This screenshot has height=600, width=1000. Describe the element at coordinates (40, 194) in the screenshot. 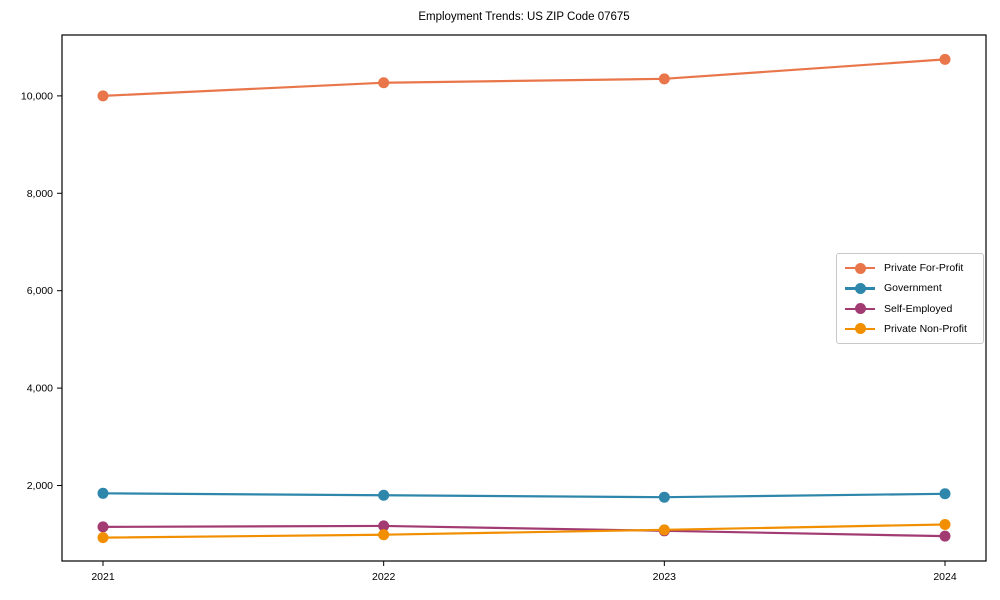

I see `y-tick-label: 8,000` at that location.